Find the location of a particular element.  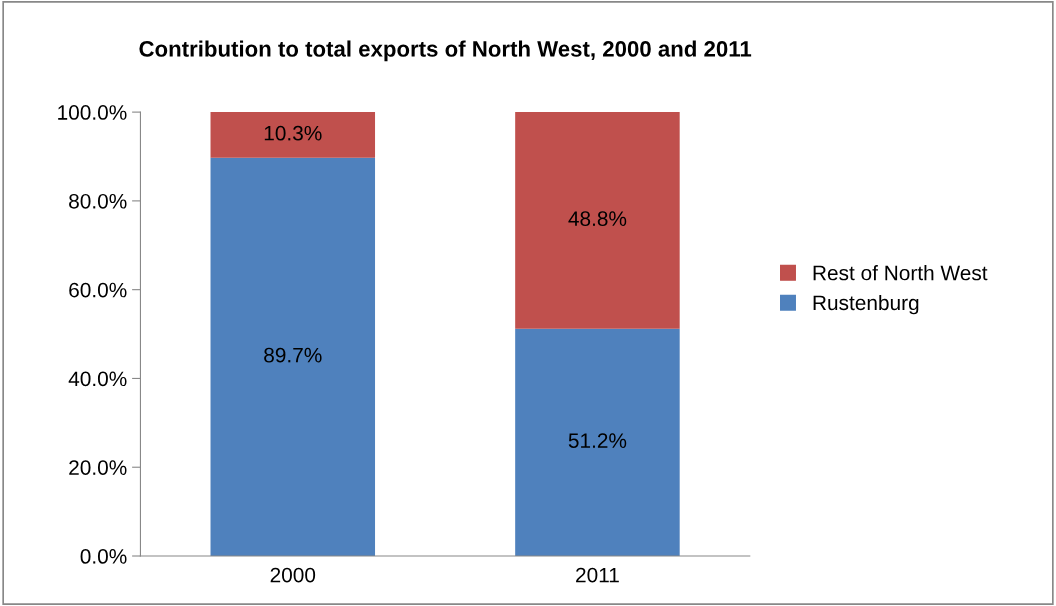

data-label: 10.3% is located at coordinates (293, 133).